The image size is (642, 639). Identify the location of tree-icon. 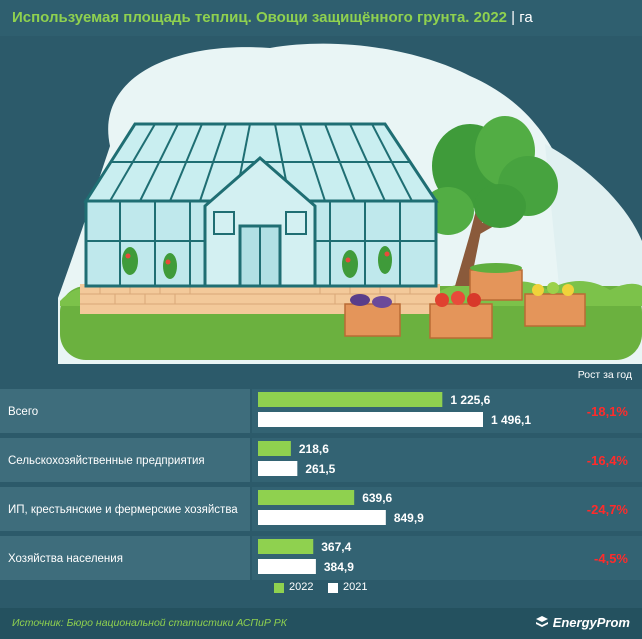
(490, 201).